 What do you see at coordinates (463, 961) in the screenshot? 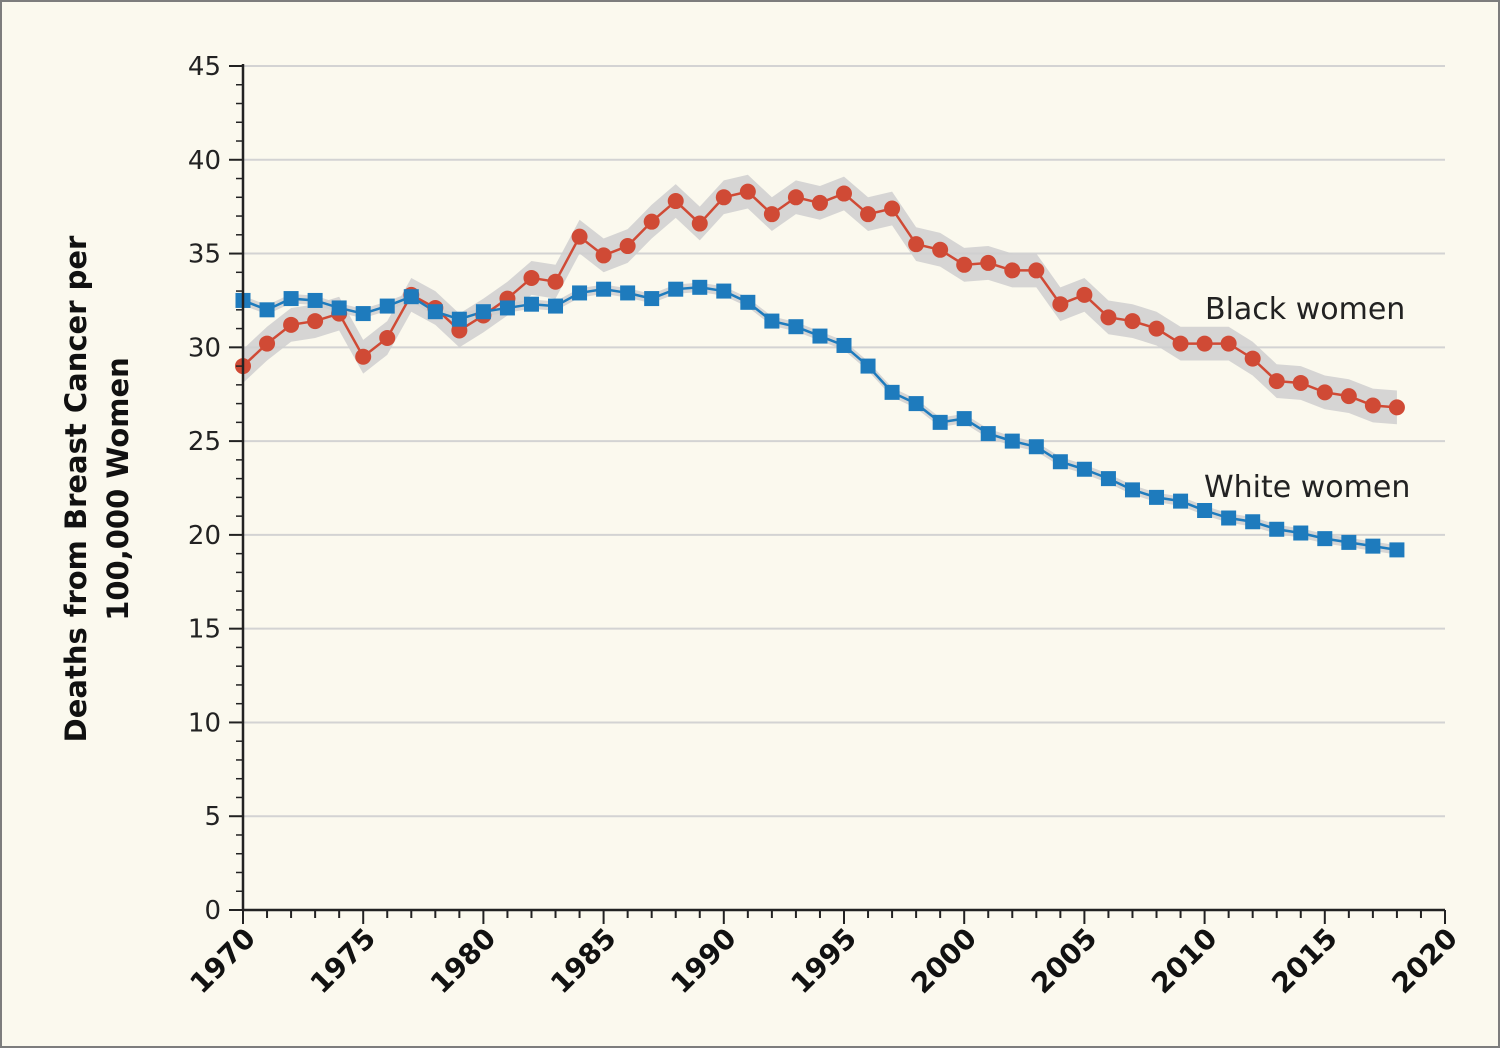
I see `x-tick-label-1980: 1980` at bounding box center [463, 961].